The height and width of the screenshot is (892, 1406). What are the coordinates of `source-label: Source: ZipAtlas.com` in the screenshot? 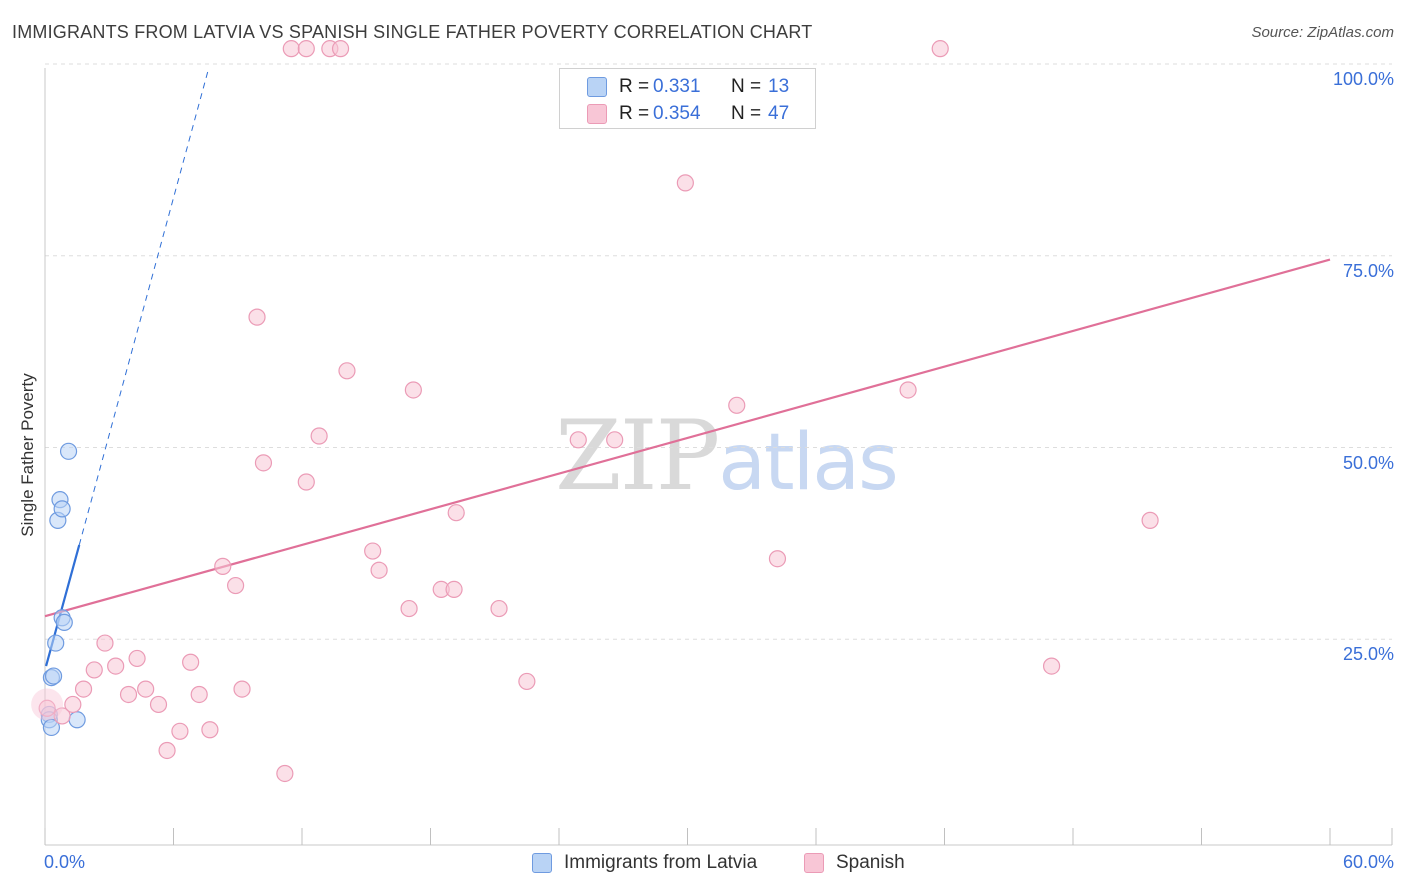 It's located at (1322, 32).